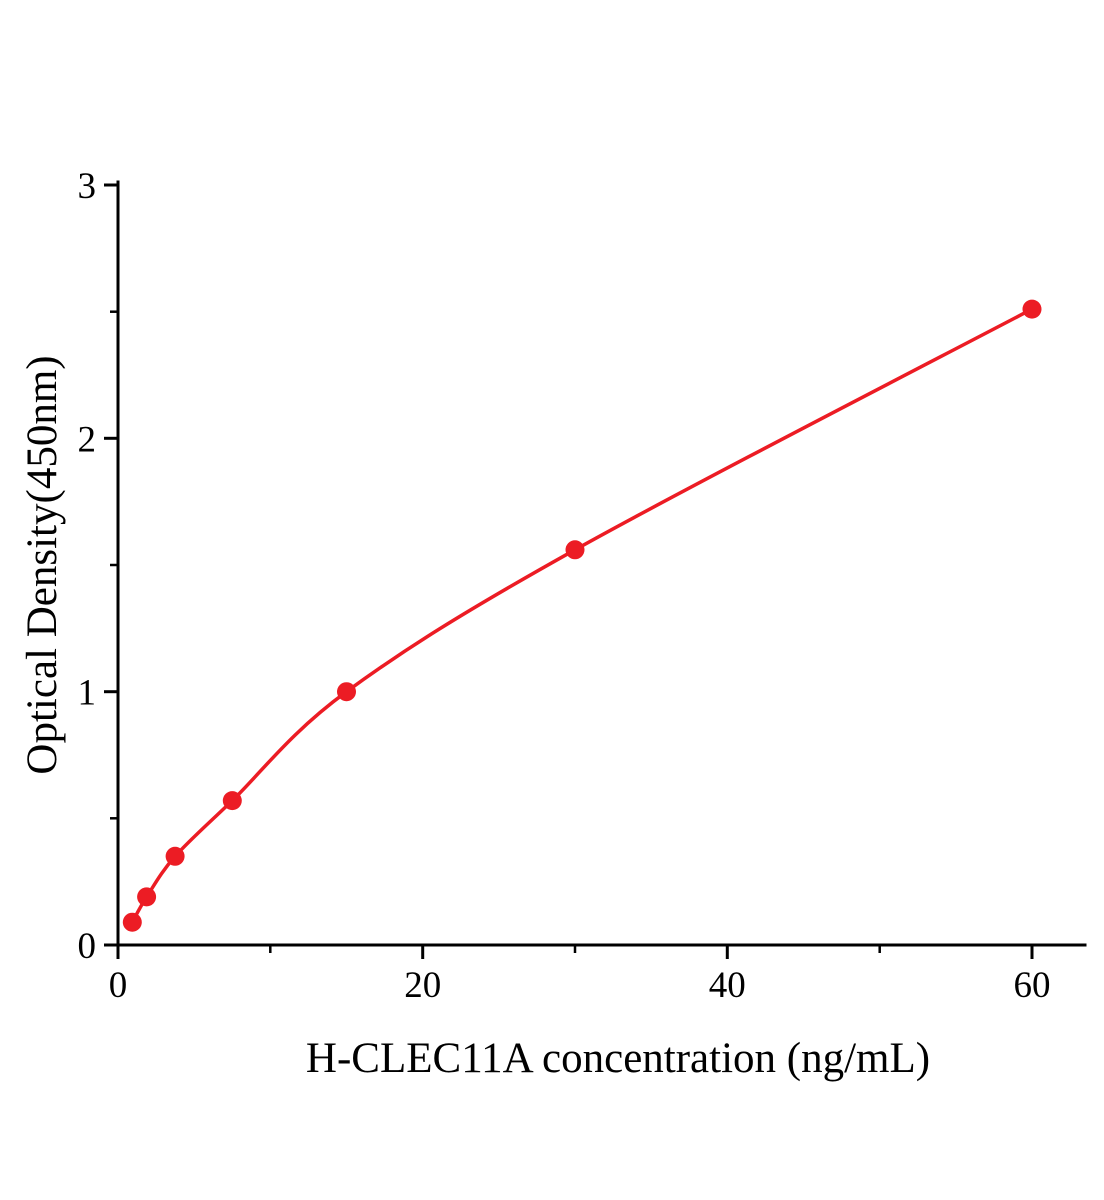 This screenshot has height=1200, width=1104. What do you see at coordinates (87, 186) in the screenshot?
I see `y-tick-label: 3` at bounding box center [87, 186].